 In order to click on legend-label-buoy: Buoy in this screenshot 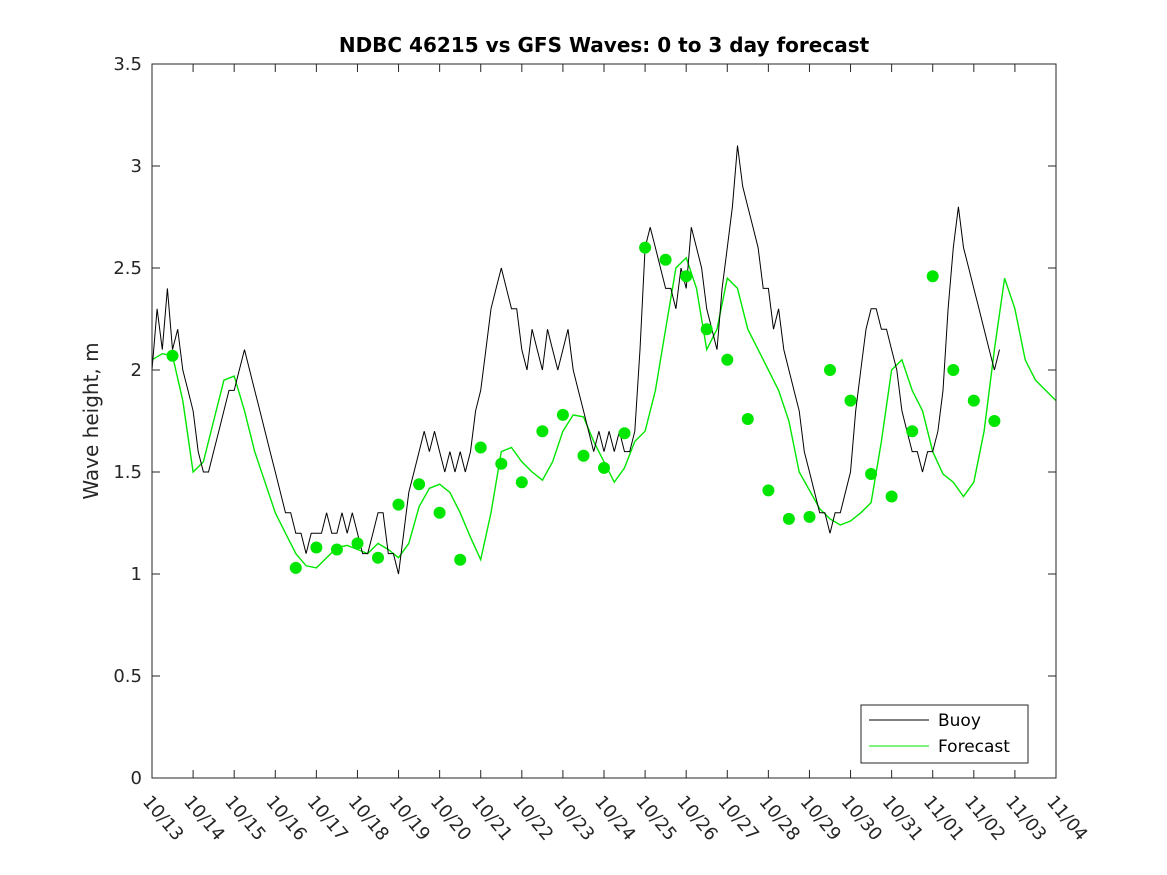, I will do `click(959, 721)`.